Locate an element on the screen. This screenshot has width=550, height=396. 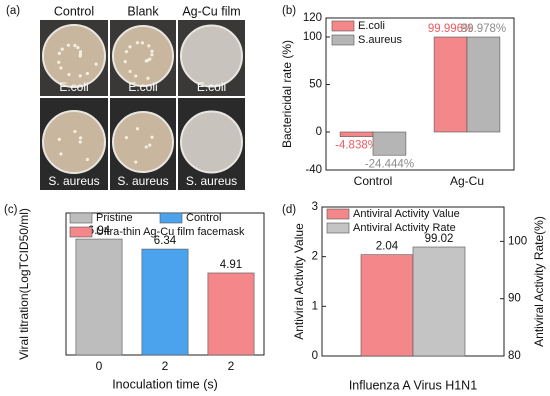
legend-label: S.aureus is located at coordinates (380, 40).